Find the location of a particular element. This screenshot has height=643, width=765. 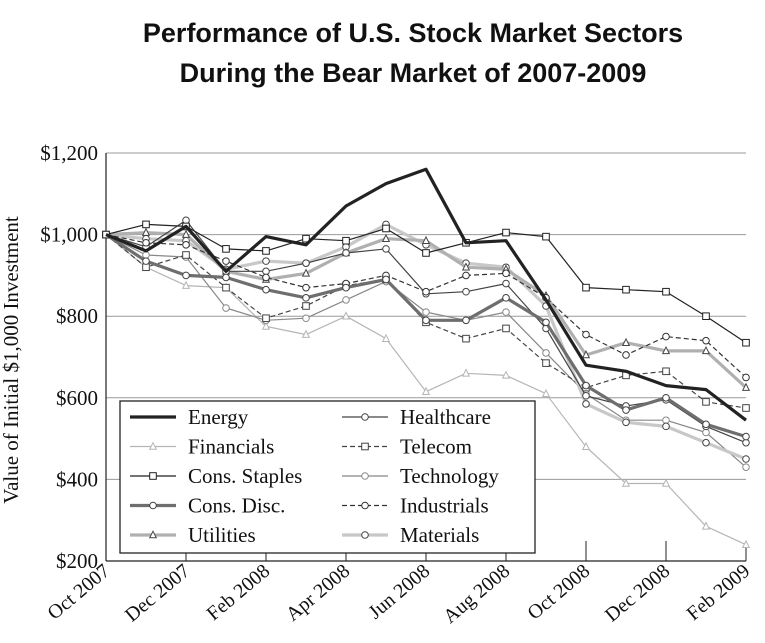

x-tick-label: Aug 2008 is located at coordinates (476, 594).